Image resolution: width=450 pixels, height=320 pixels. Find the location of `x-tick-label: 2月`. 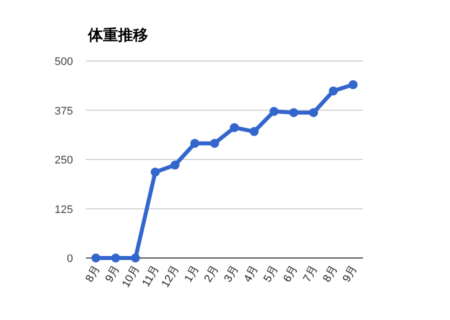

x-tick-label: 2月 is located at coordinates (212, 274).